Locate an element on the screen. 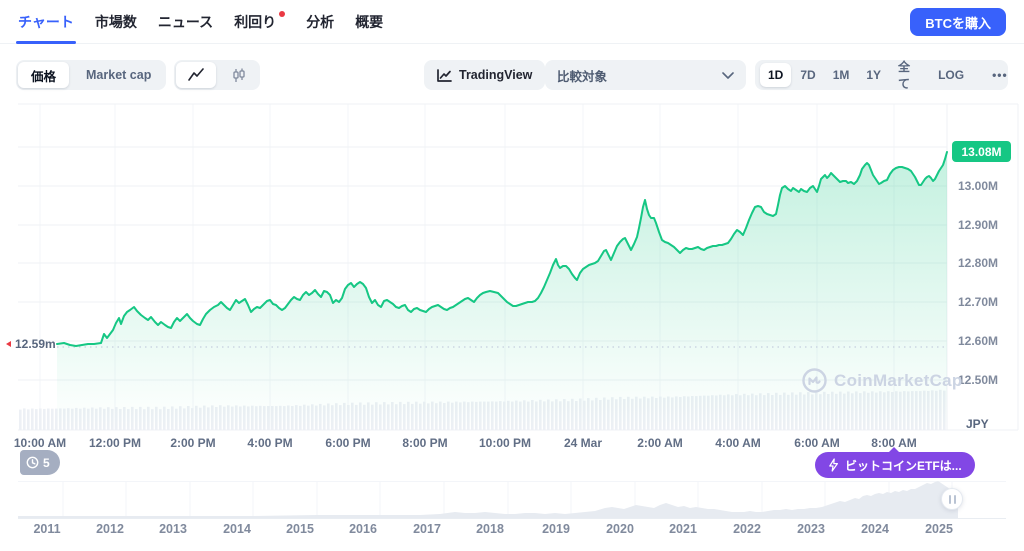 The width and height of the screenshot is (1024, 551). timeline-year-label: 2011 is located at coordinates (47, 529).